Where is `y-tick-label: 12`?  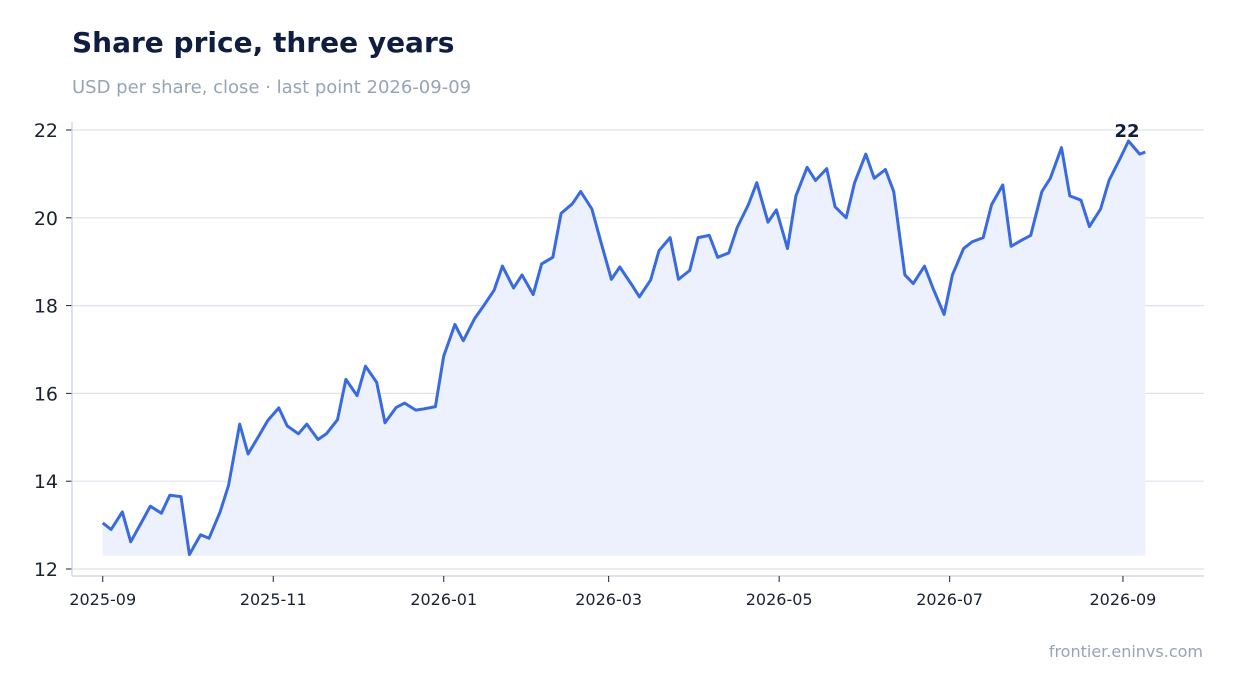 y-tick-label: 12 is located at coordinates (46, 570).